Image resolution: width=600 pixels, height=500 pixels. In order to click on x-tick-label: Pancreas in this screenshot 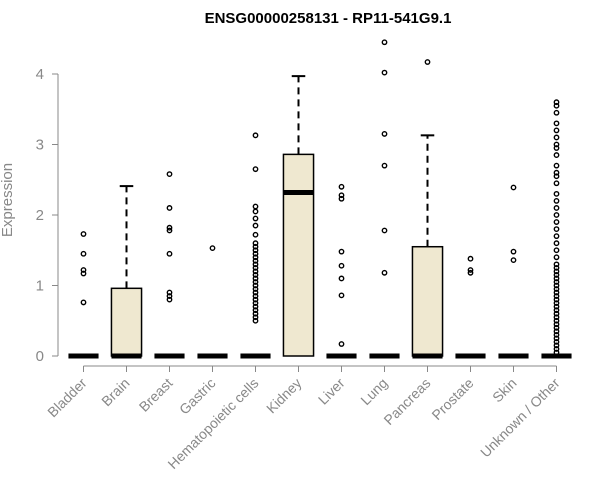, I will do `click(406, 401)`.